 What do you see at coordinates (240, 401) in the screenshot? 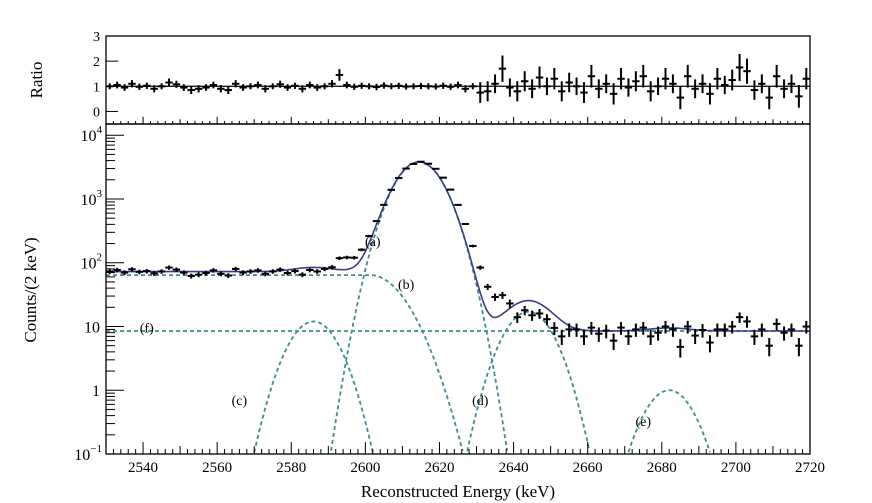
I see `curve-label: (c)` at bounding box center [240, 401].